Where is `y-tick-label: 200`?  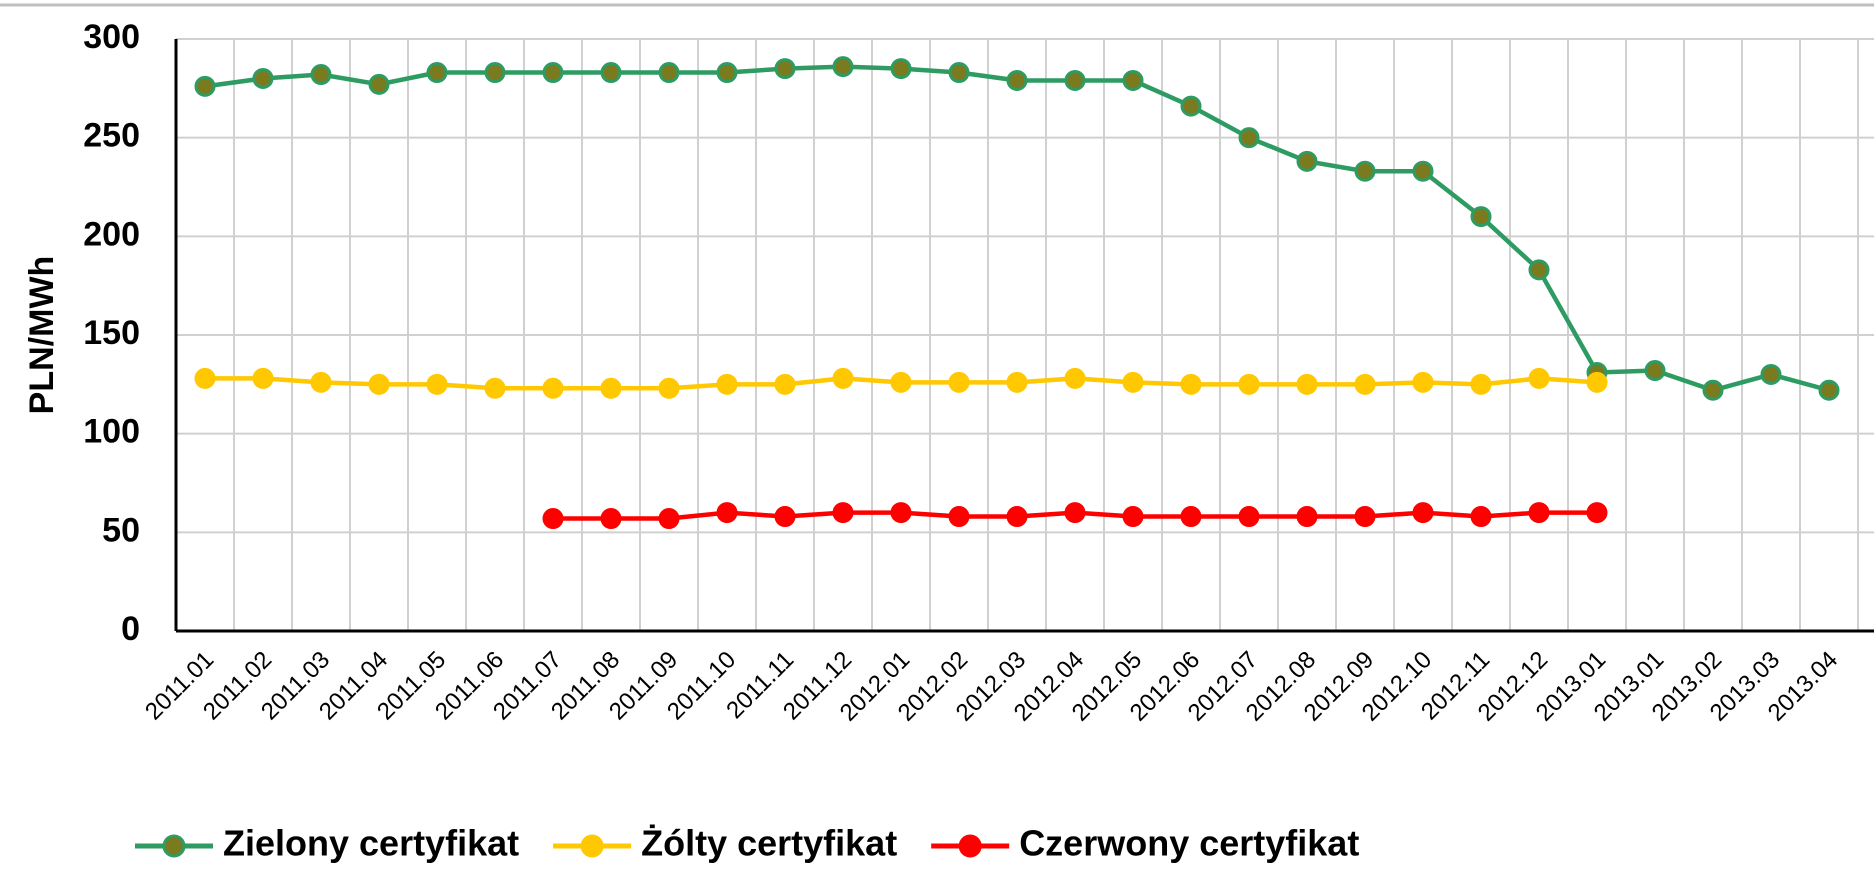
y-tick-label: 200 is located at coordinates (111, 234).